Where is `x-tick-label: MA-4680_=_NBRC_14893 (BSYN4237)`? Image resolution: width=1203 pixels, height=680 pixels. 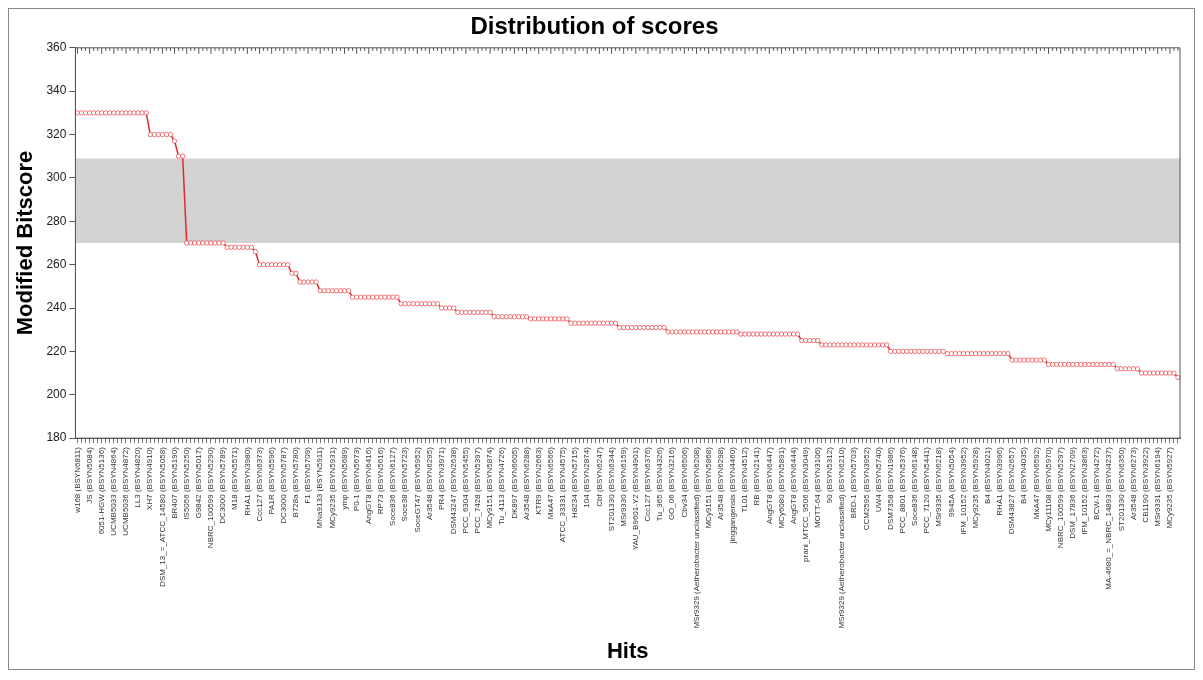 x-tick-label: MA-4680_=_NBRC_14893 (BSYN4237) is located at coordinates (1109, 518).